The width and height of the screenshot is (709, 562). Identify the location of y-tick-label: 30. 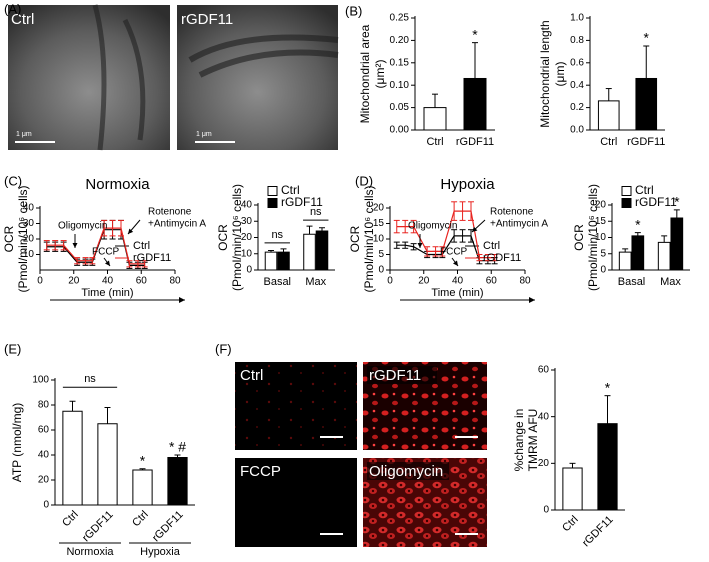
(29, 223).